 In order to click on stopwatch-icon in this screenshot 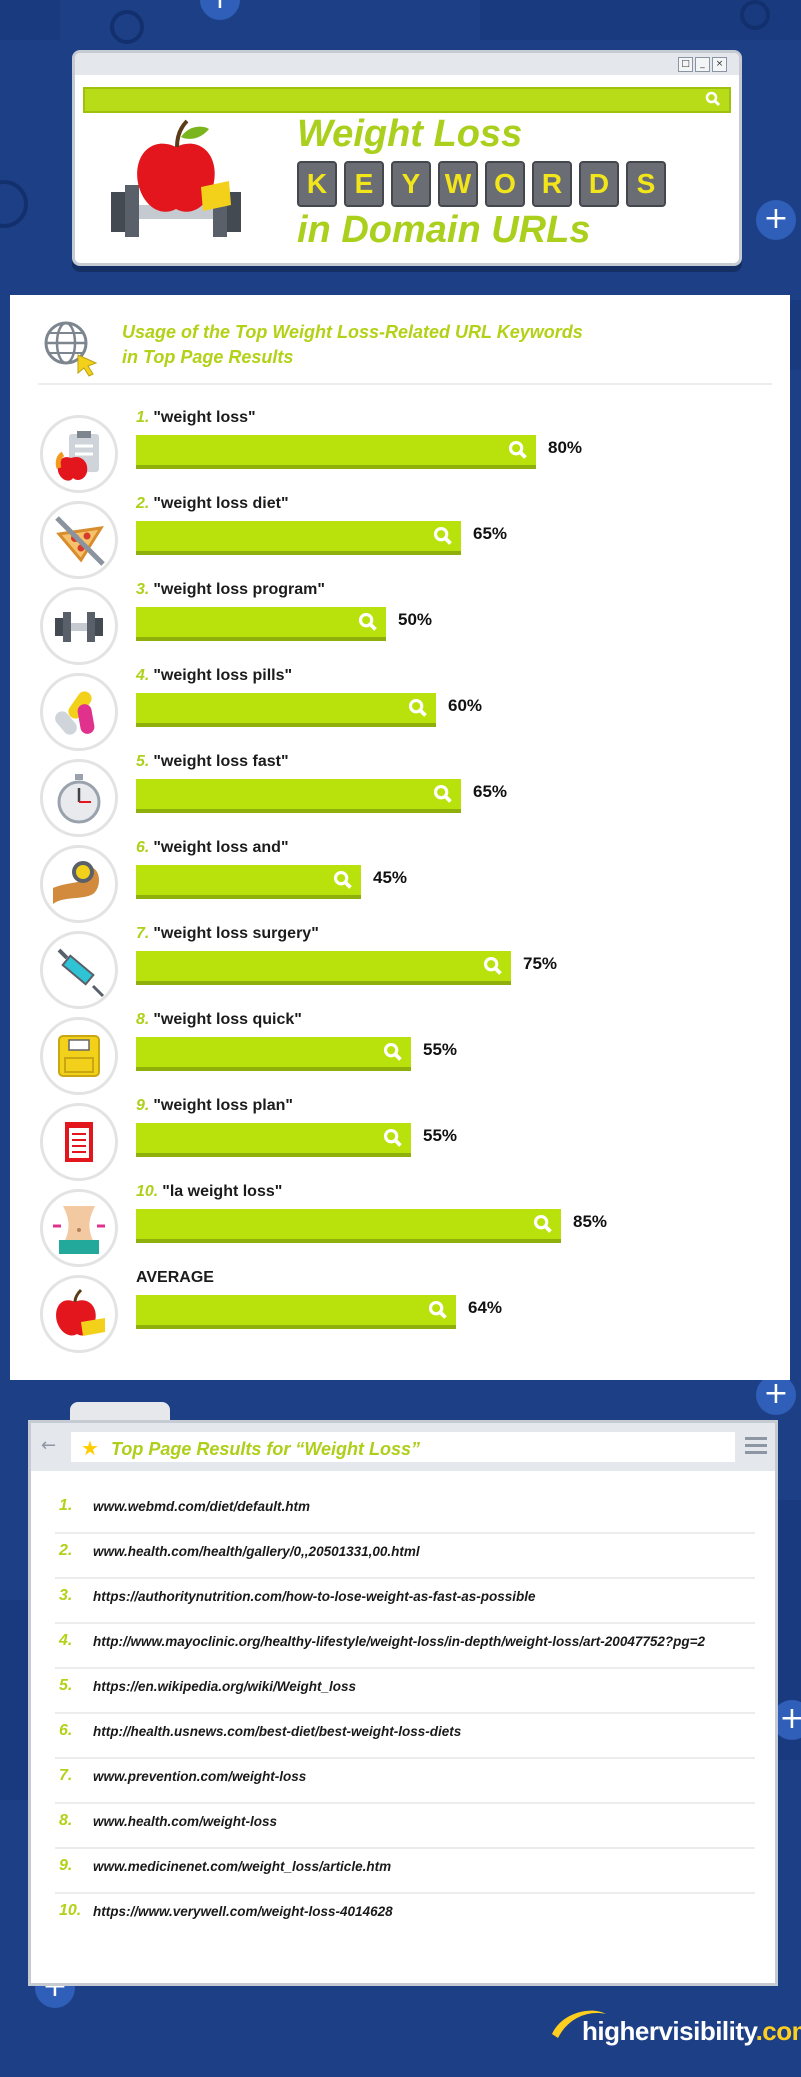, I will do `click(79, 798)`.